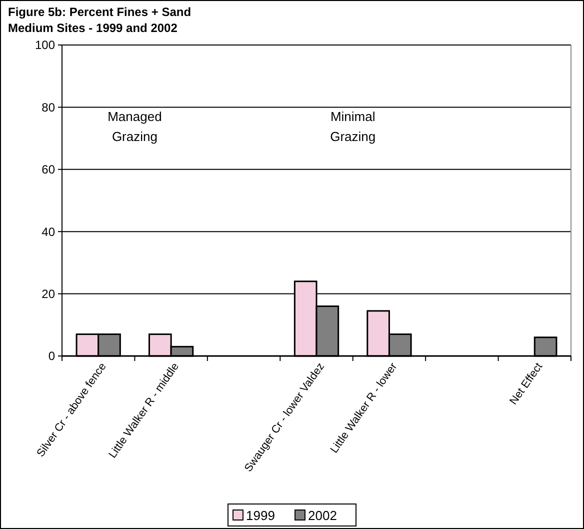  Describe the element at coordinates (322, 515) in the screenshot. I see `legend-label: 2002` at that location.